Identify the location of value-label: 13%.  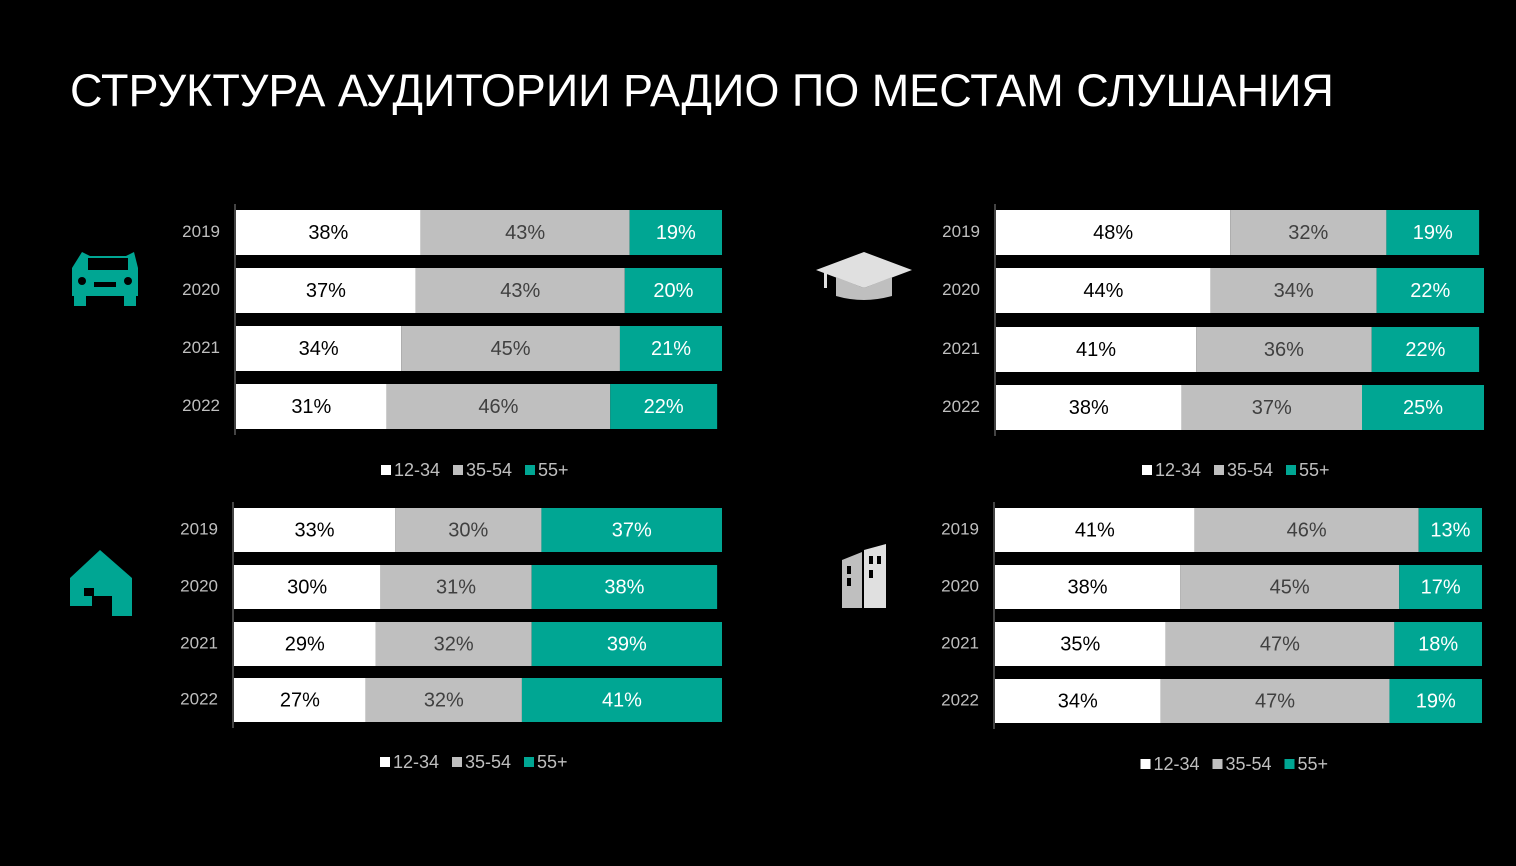
(1450, 530).